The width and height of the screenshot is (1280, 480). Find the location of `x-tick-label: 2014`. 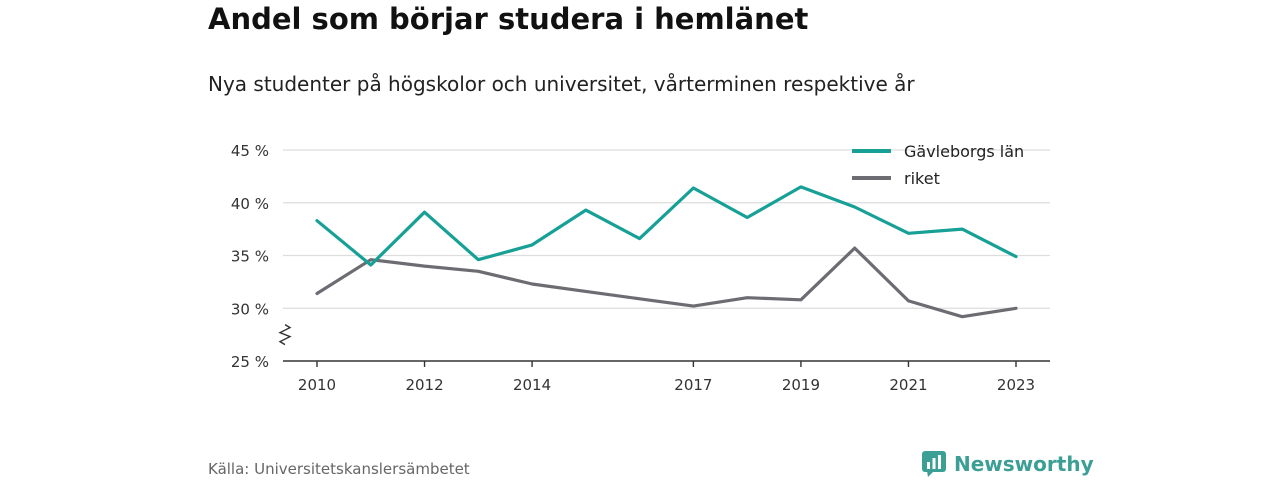

x-tick-label: 2014 is located at coordinates (532, 385).